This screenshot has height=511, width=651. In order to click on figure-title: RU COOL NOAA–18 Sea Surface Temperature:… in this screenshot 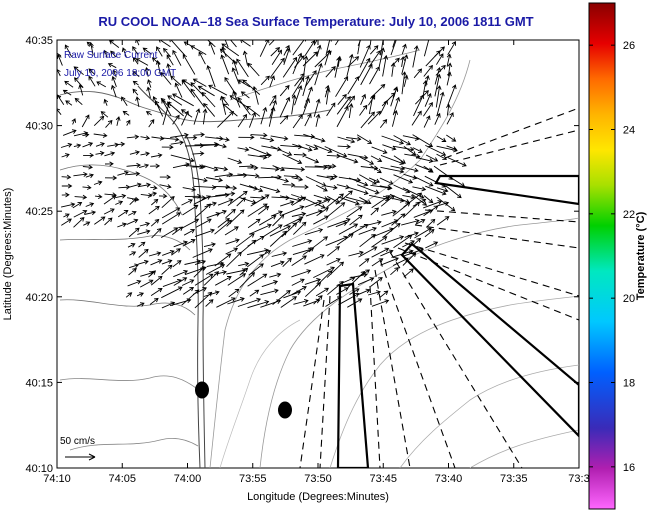, I will do `click(316, 21)`.